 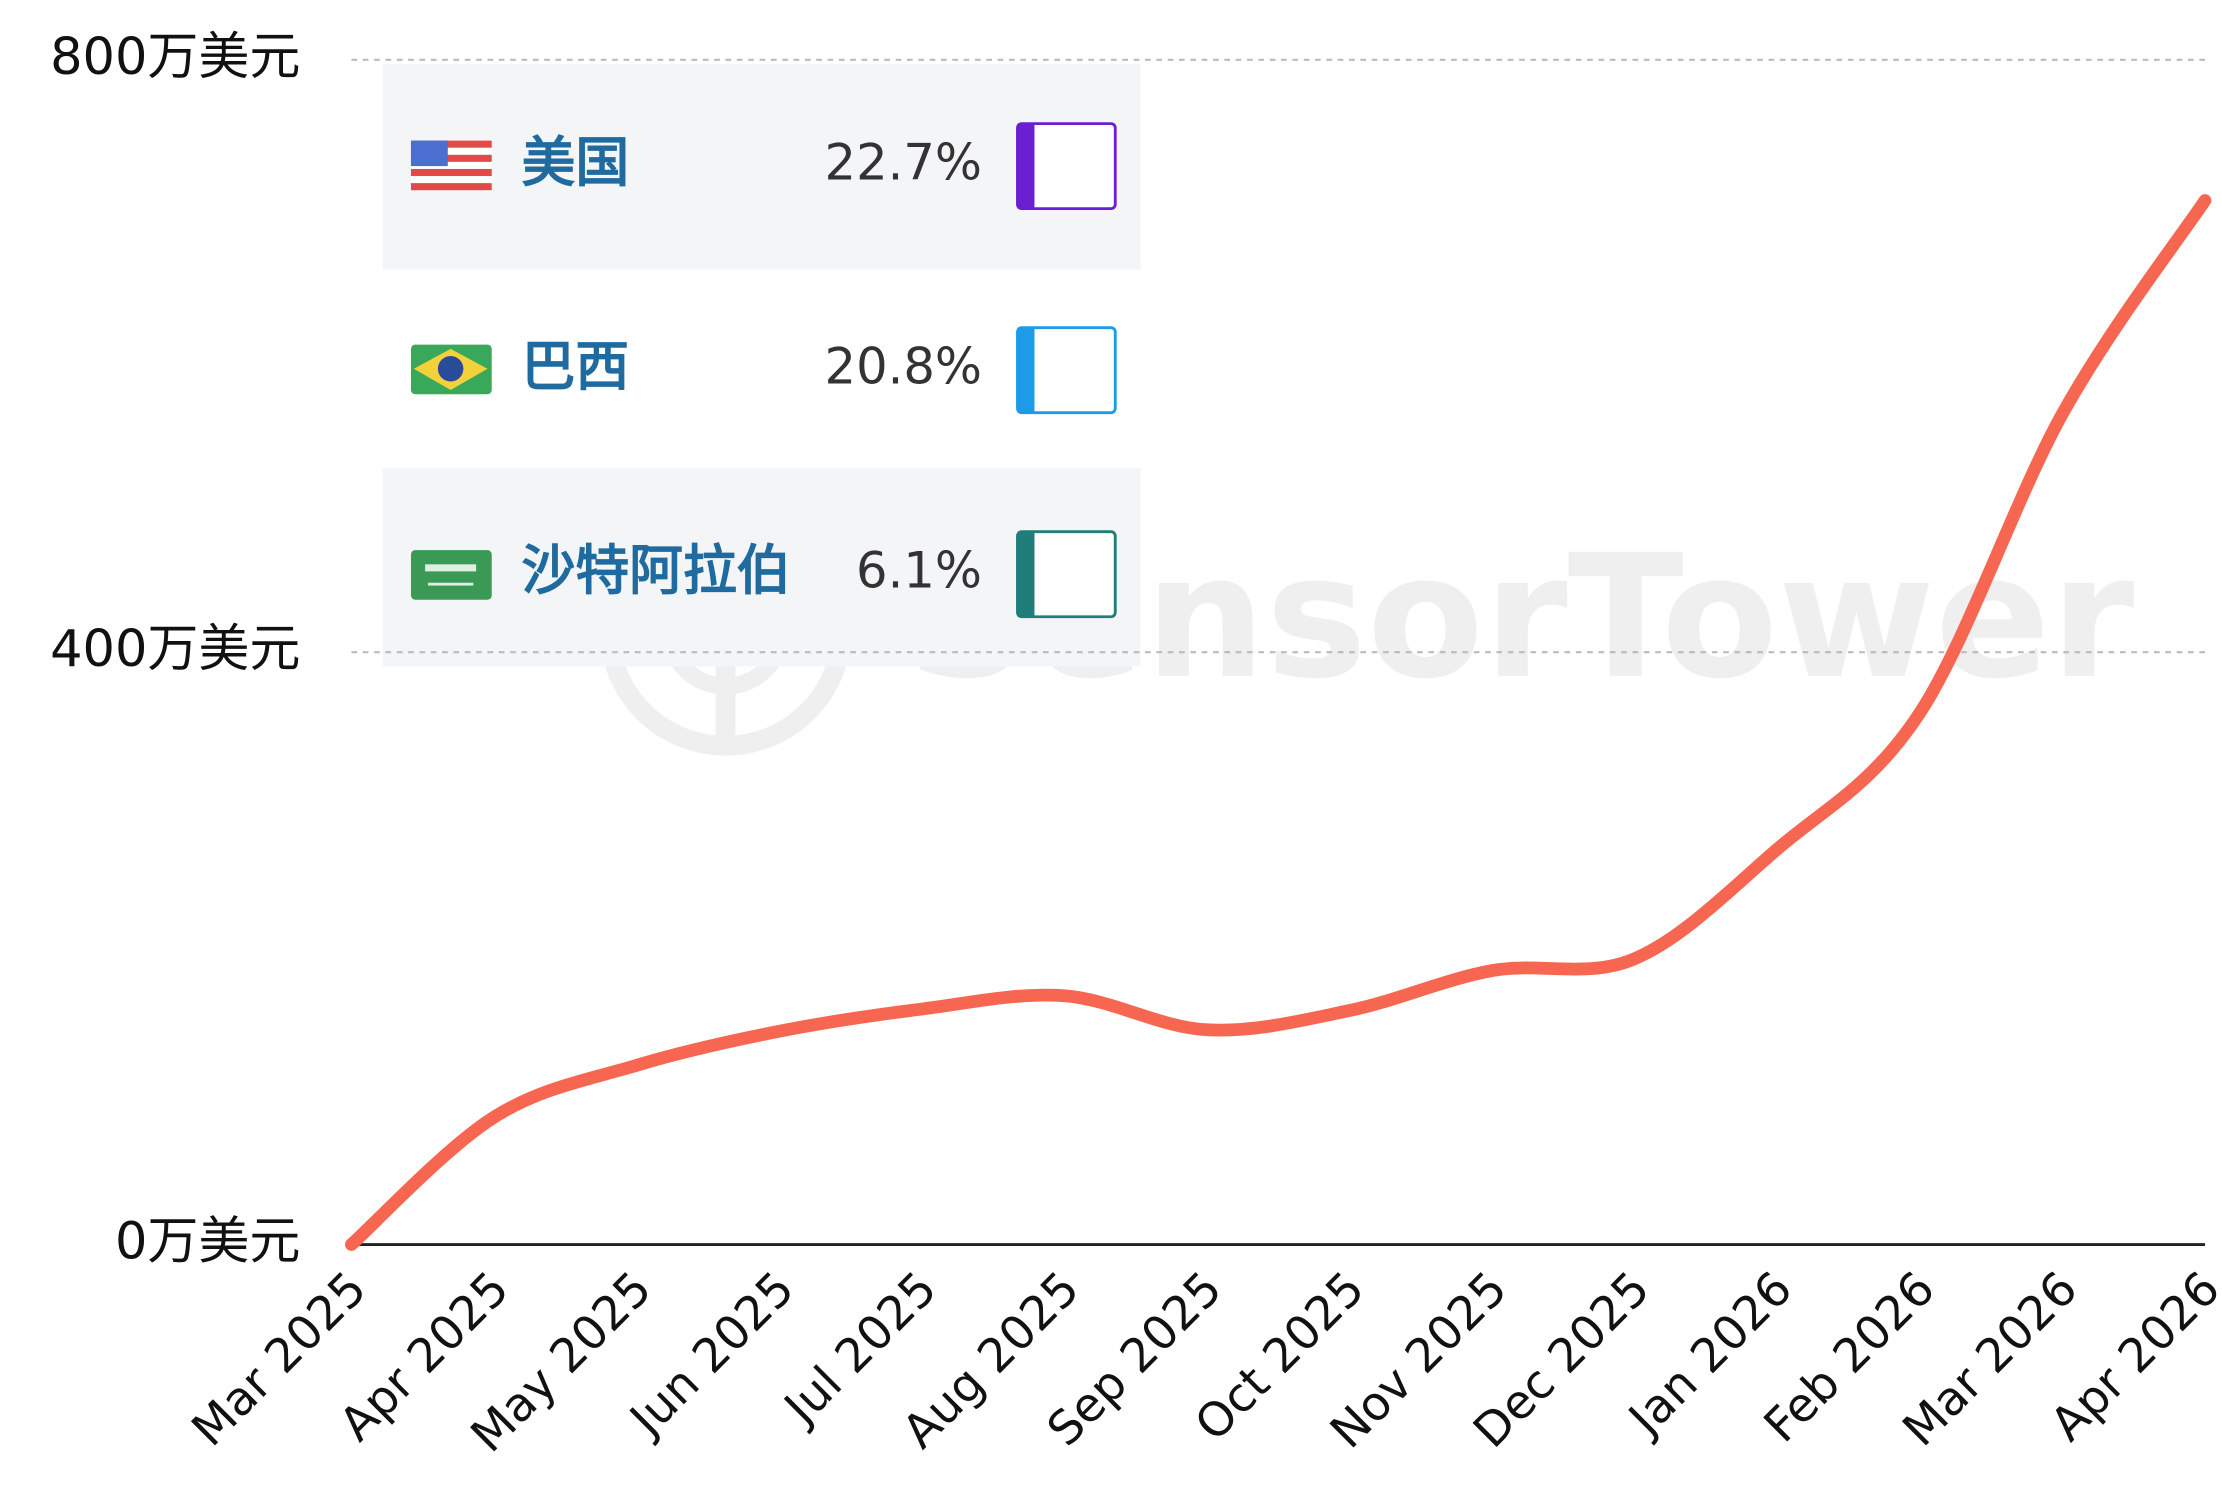 I want to click on legend-share: 6.1%, so click(x=919, y=571).